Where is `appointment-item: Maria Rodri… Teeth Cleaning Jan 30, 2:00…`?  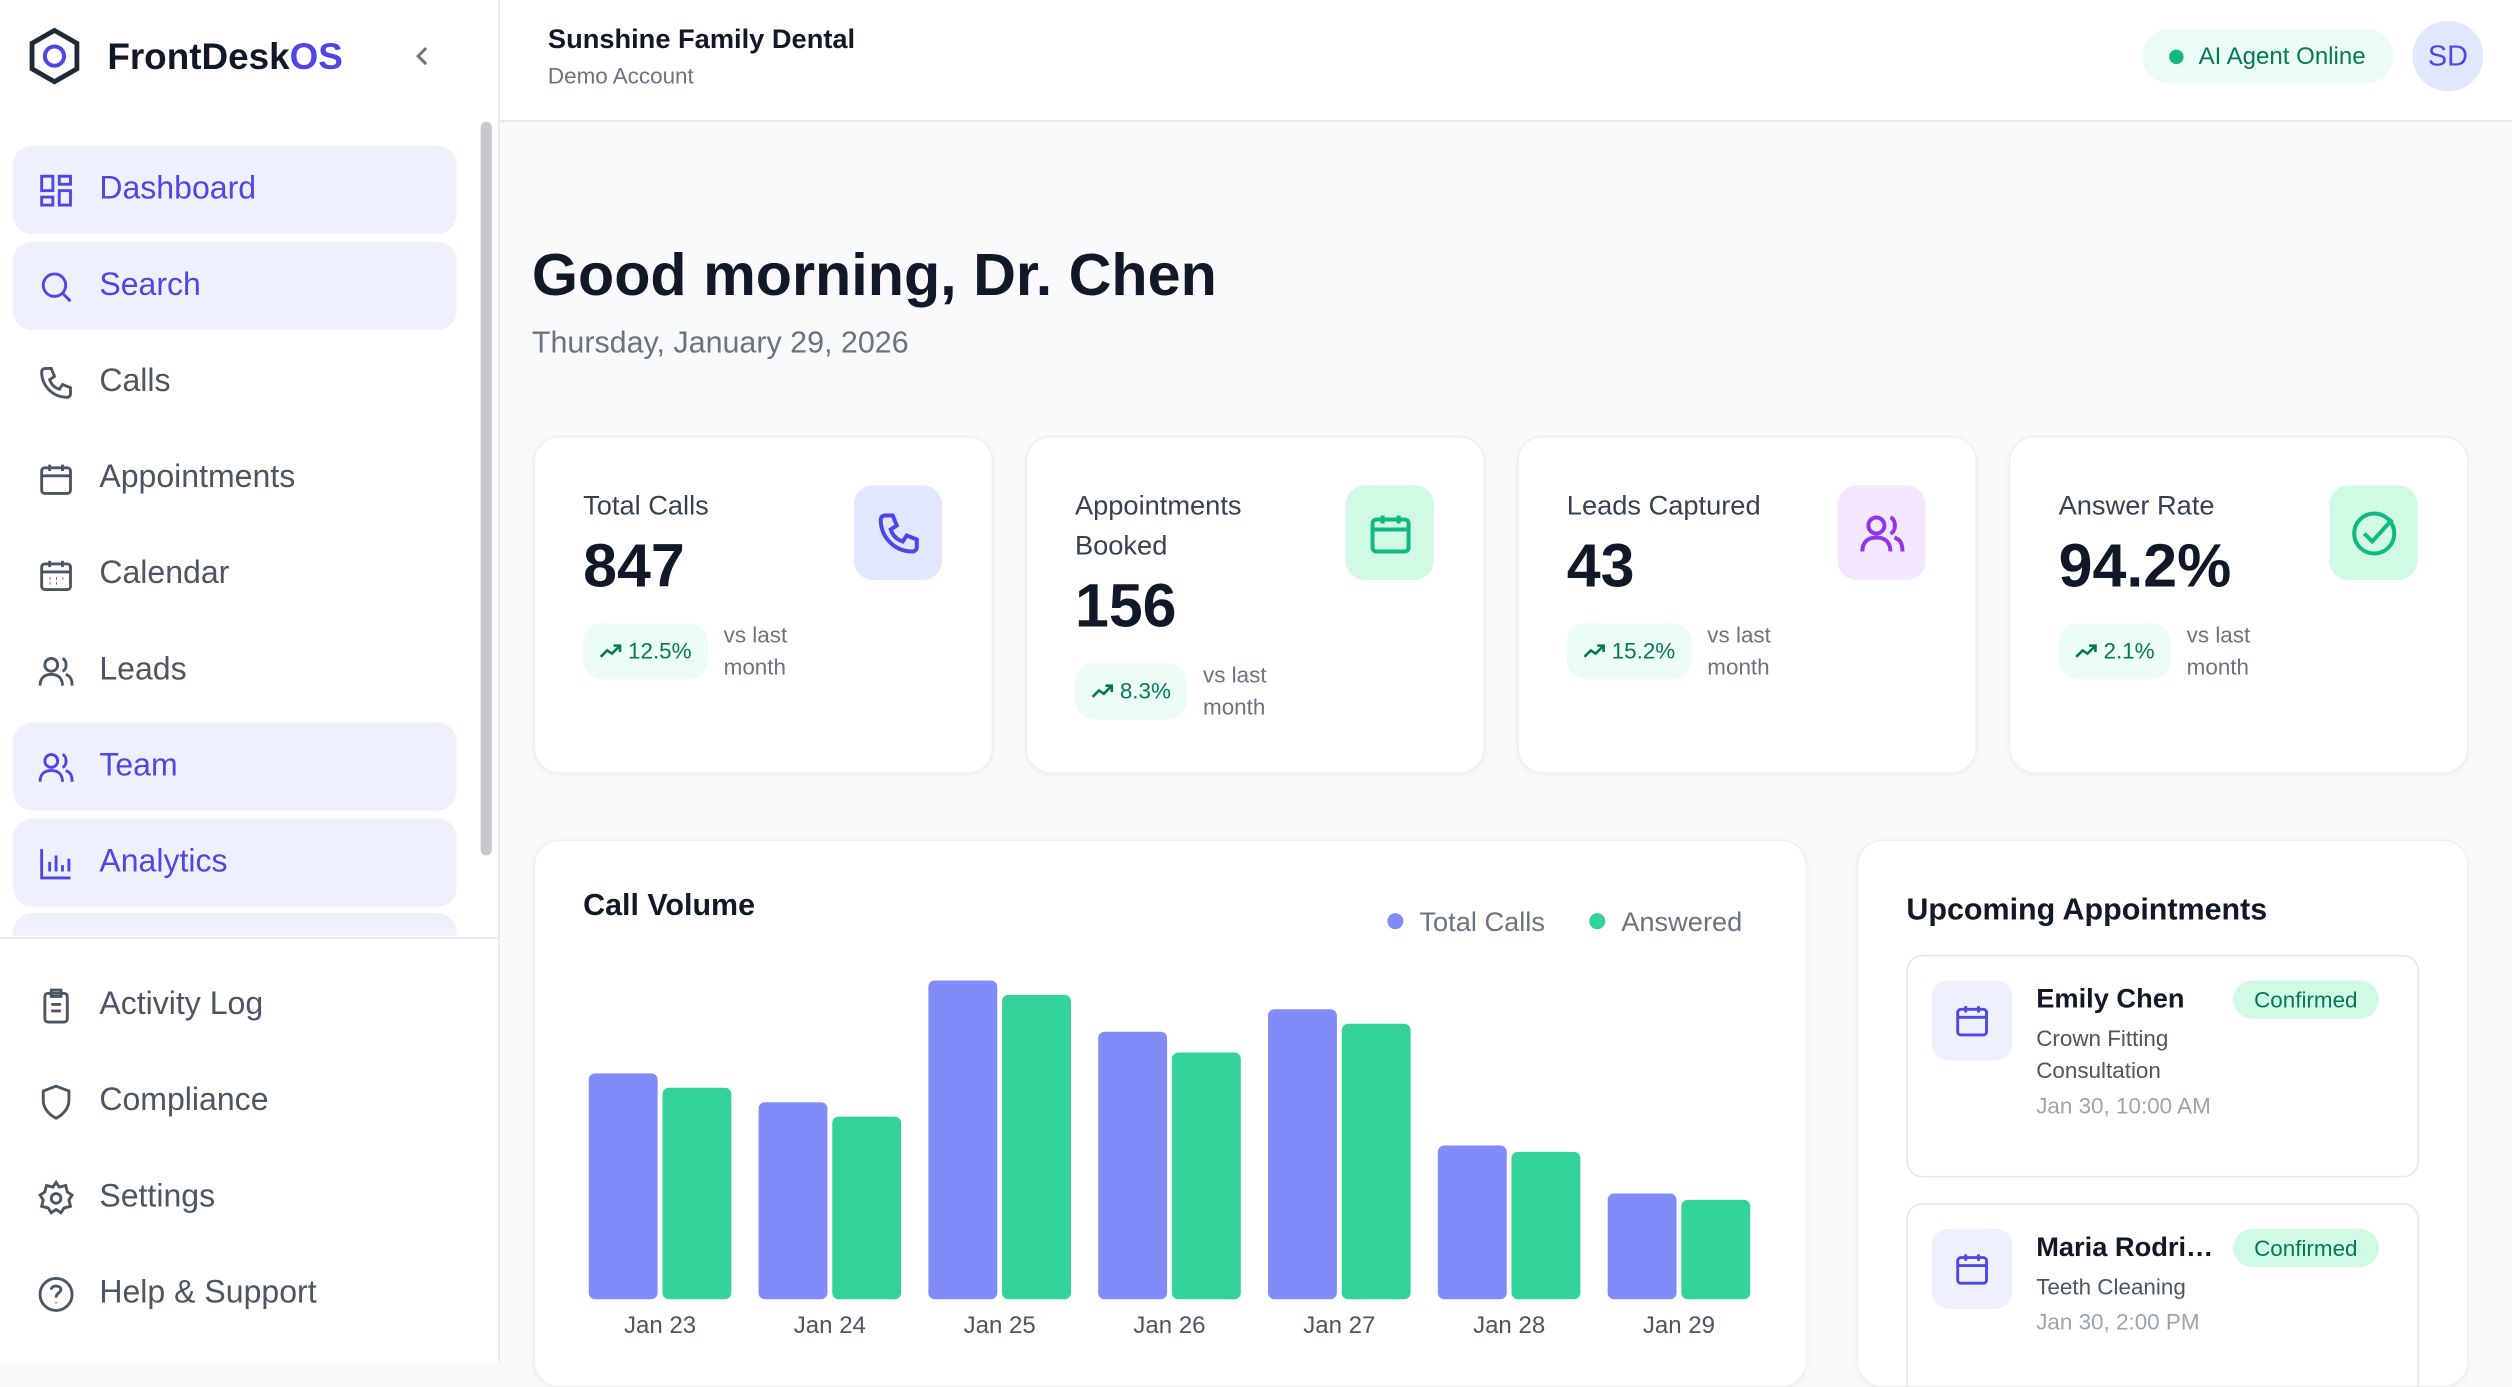
appointment-item: Maria Rodri… Teeth Cleaning Jan 30, 2:00… is located at coordinates (2163, 1294).